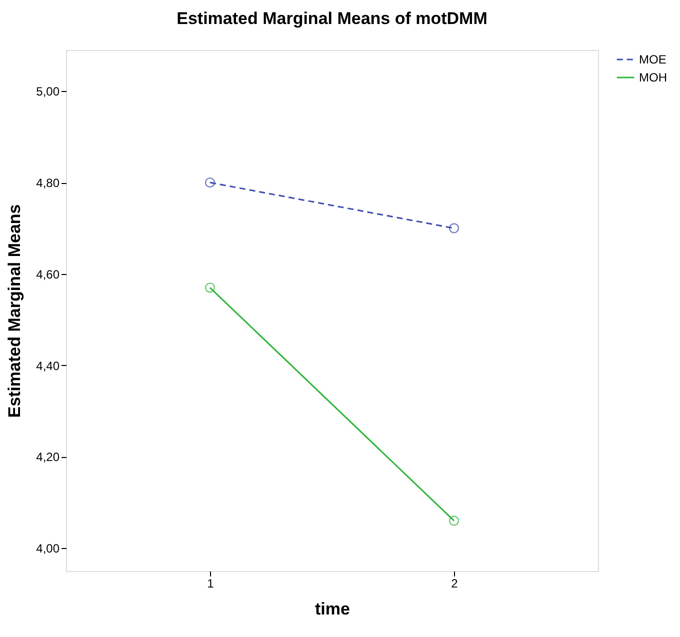  I want to click on legend-label: MOE, so click(652, 59).